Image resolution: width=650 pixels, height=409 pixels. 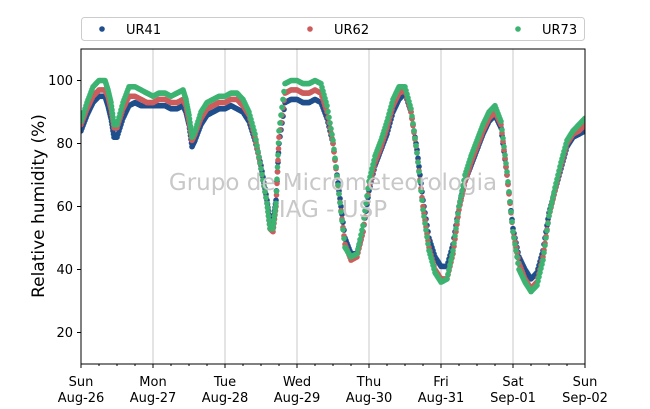 I want to click on x-tick-label: Mon, so click(x=152, y=382).